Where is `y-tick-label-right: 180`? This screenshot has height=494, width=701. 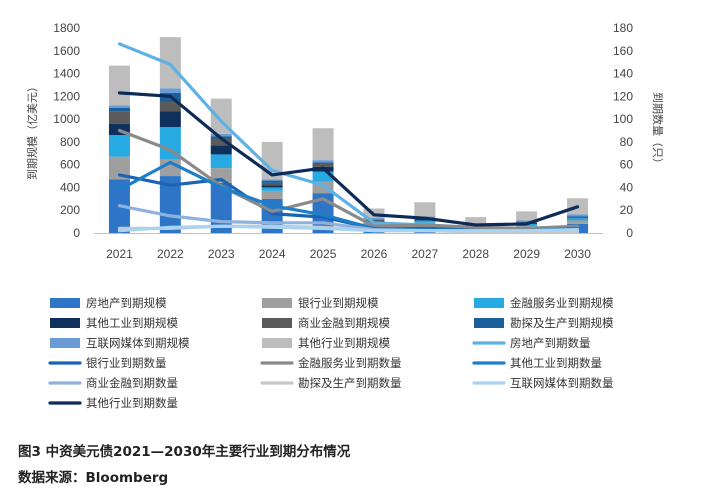
y-tick-label-right: 180 is located at coordinates (623, 28).